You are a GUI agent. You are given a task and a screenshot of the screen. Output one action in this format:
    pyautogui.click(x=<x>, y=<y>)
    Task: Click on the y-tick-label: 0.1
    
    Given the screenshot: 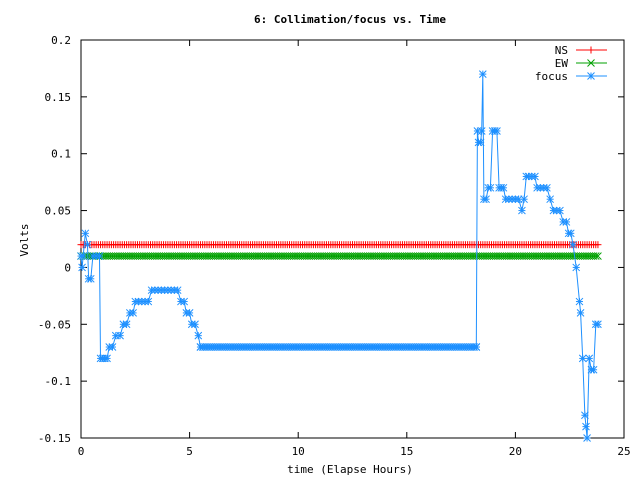 What is the action you would take?
    pyautogui.click(x=61, y=154)
    